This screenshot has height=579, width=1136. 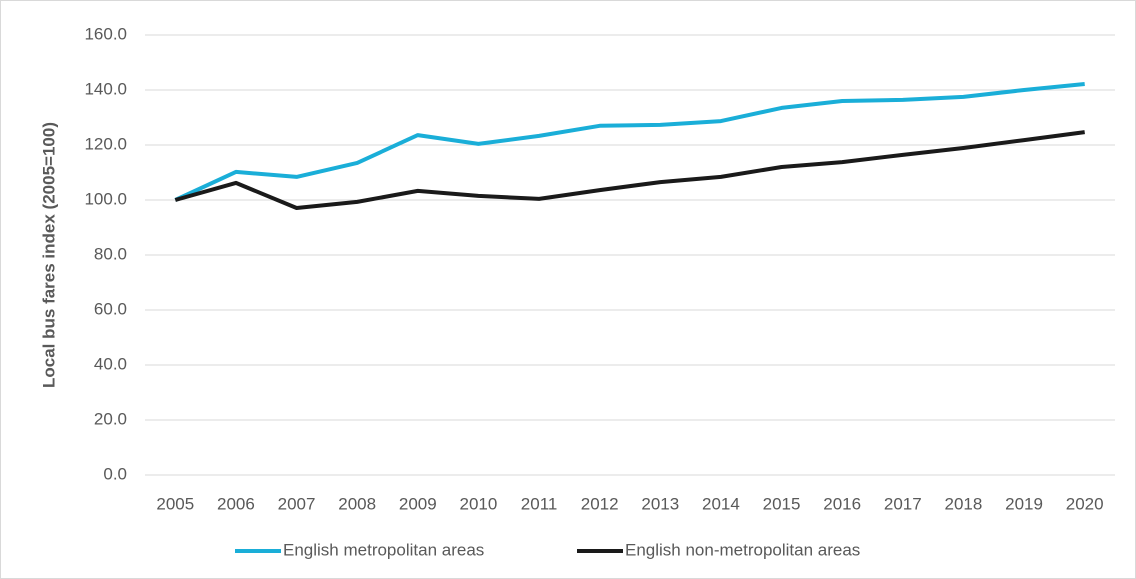 I want to click on x-tick-label: 2019, so click(x=1024, y=503).